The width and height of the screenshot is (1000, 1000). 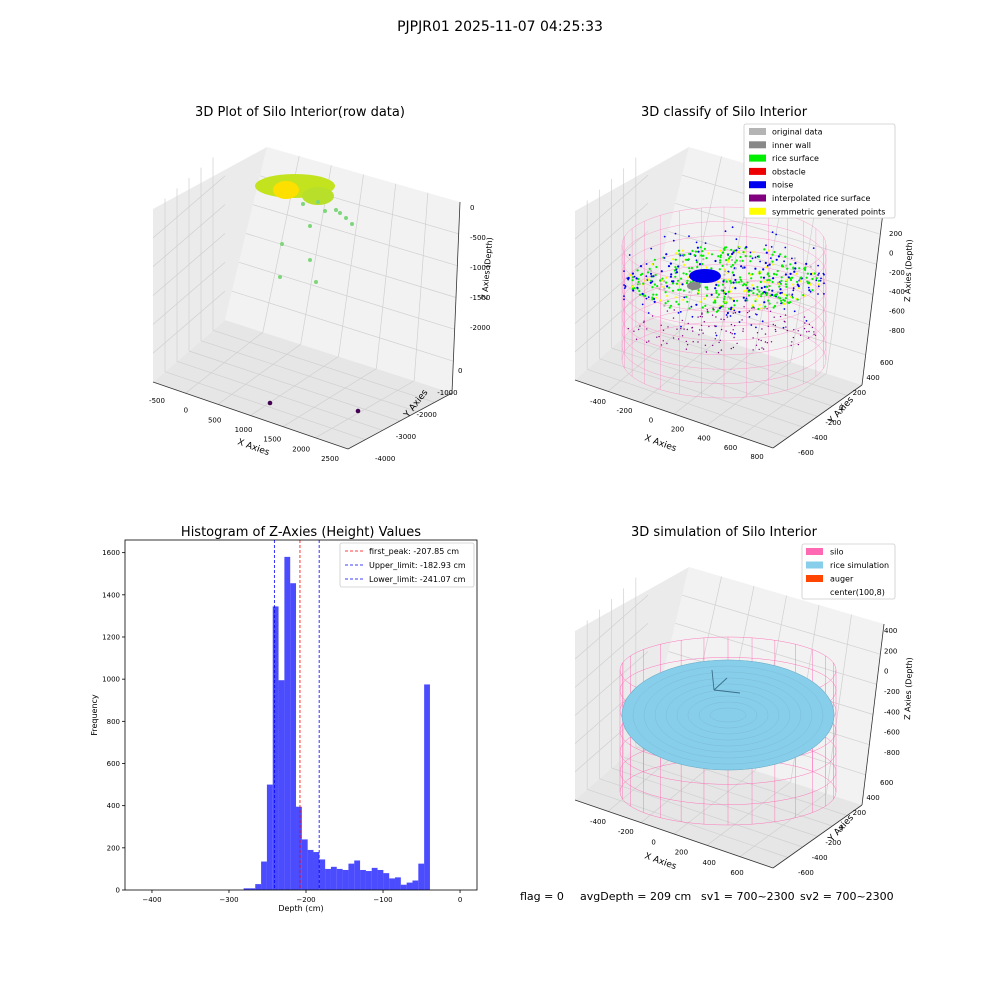 I want to click on classify-legend-frame, so click(x=819, y=171).